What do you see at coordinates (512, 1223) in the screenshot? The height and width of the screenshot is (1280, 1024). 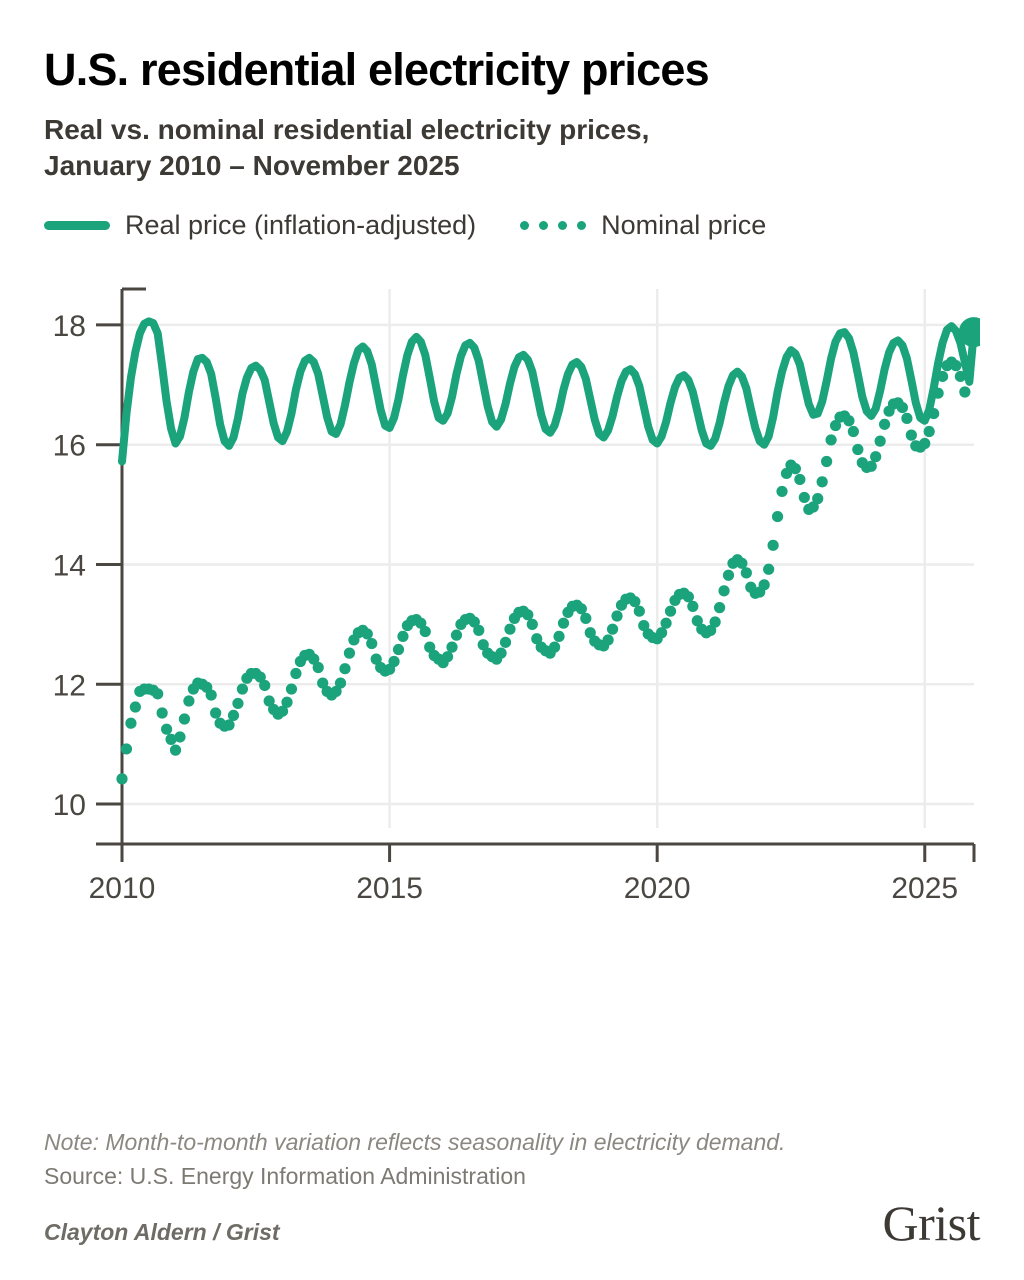 I see `byline-row: Clayton Aldern / Grist Grist` at bounding box center [512, 1223].